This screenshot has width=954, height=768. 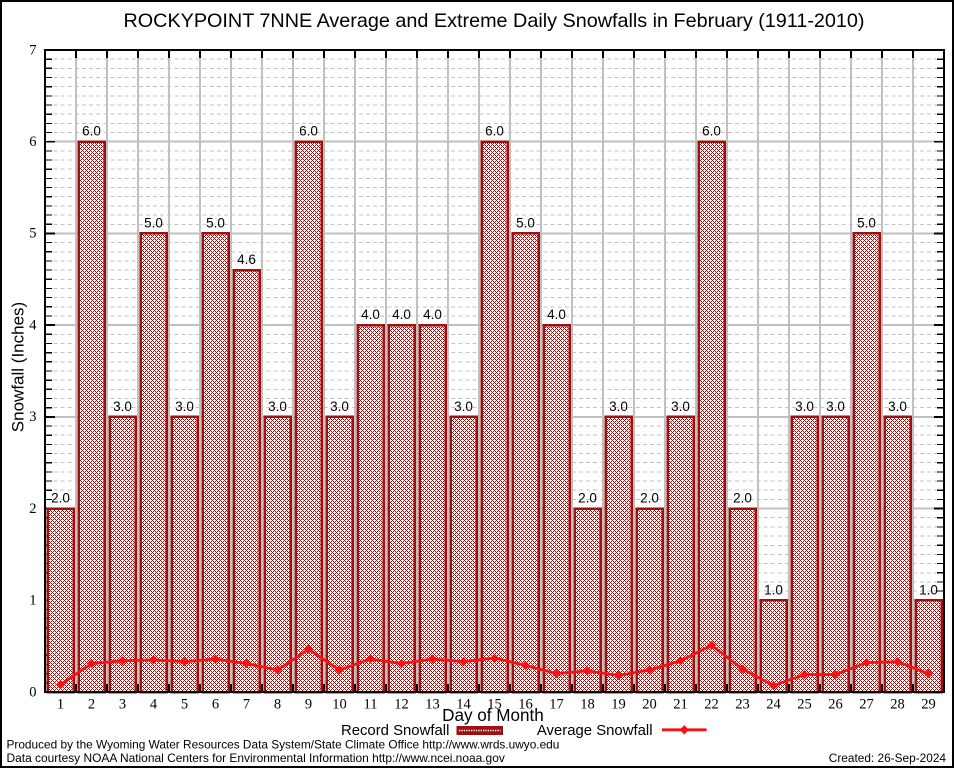 I want to click on svg-text: 10, so click(x=339, y=705).